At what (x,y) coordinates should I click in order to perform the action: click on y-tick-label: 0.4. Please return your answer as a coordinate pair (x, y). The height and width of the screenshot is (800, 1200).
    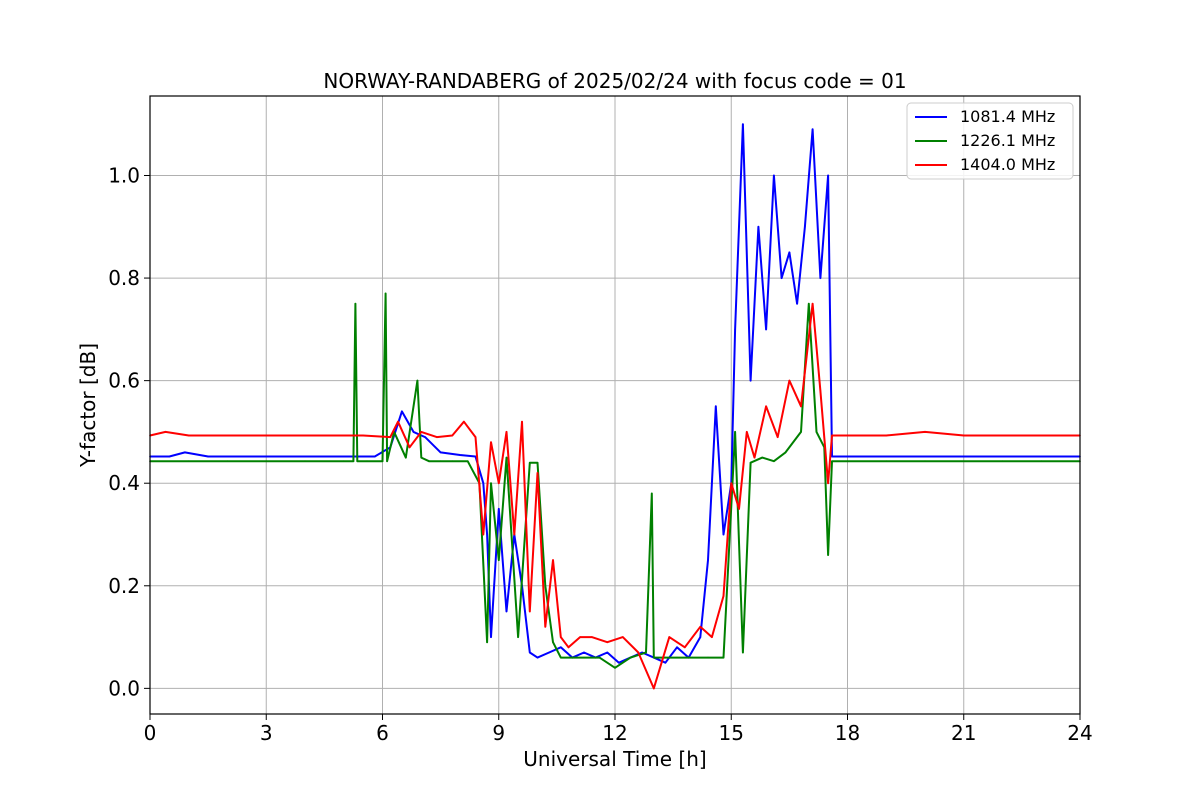
    Looking at the image, I should click on (124, 483).